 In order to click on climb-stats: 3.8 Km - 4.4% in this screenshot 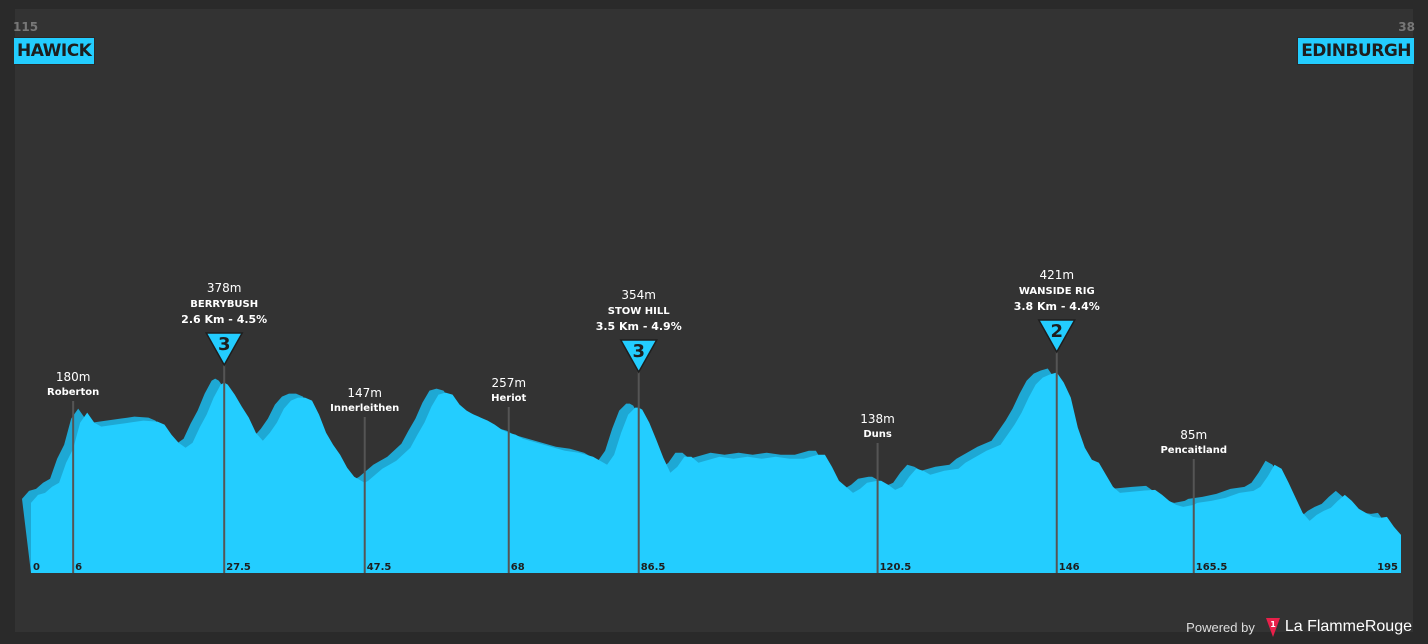, I will do `click(1057, 306)`.